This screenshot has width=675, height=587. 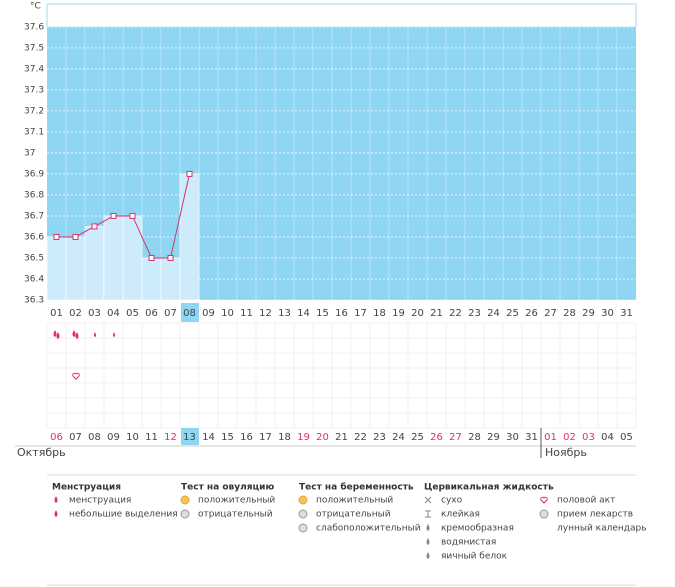 What do you see at coordinates (493, 313) in the screenshot?
I see `x-tick-label: 24` at bounding box center [493, 313].